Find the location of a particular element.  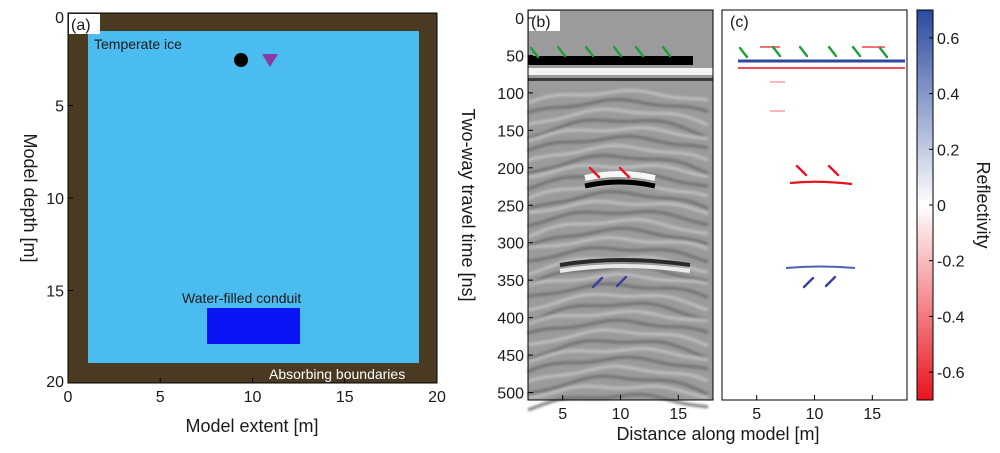

panel-b-y-tick-label: 50 is located at coordinates (515, 56).